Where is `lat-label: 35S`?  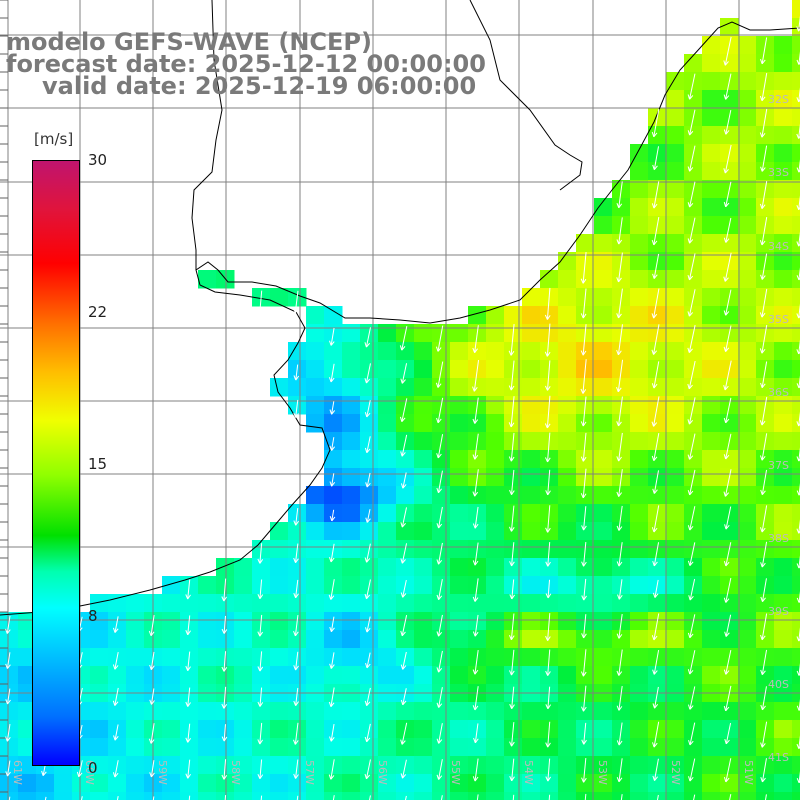 lat-label: 35S is located at coordinates (778, 319).